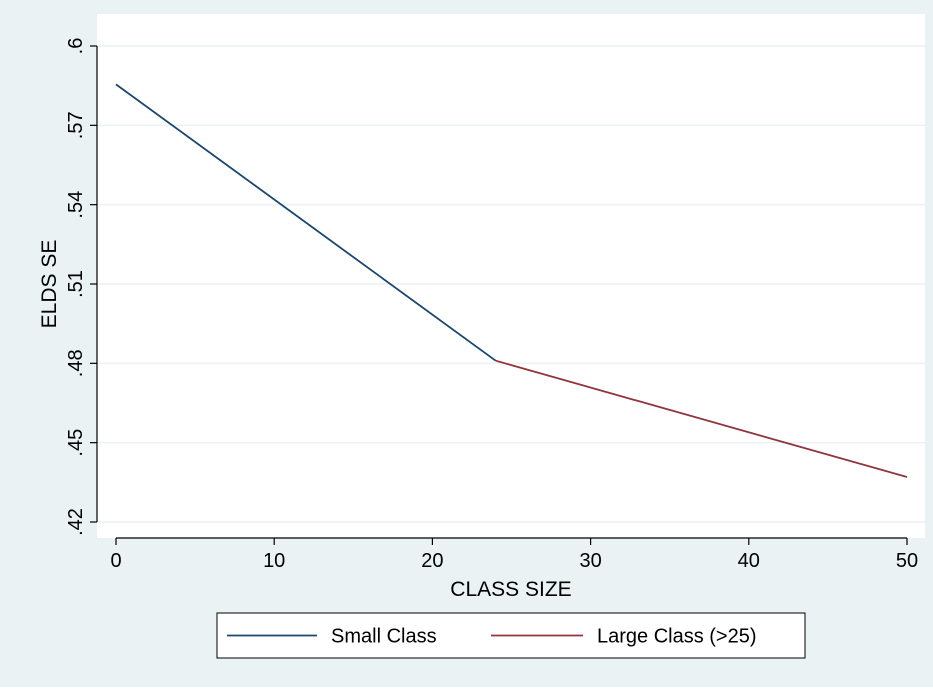 This screenshot has height=692, width=933. I want to click on x-tick-label: 10, so click(274, 561).